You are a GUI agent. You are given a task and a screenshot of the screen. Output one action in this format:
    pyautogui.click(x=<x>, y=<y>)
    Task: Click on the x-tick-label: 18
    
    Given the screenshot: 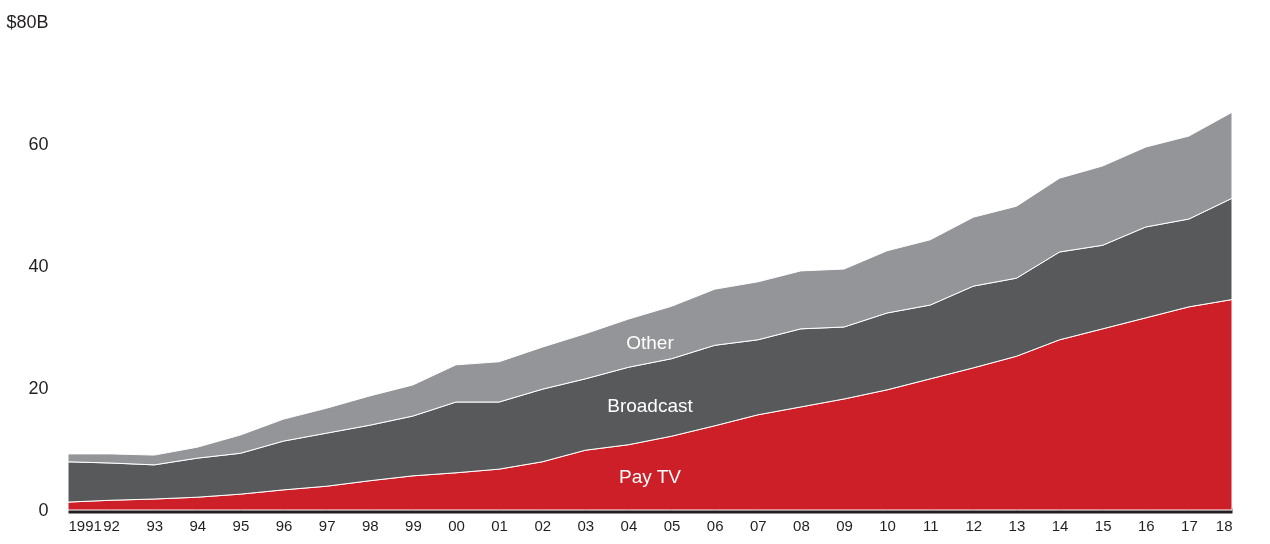 What is the action you would take?
    pyautogui.click(x=1224, y=525)
    